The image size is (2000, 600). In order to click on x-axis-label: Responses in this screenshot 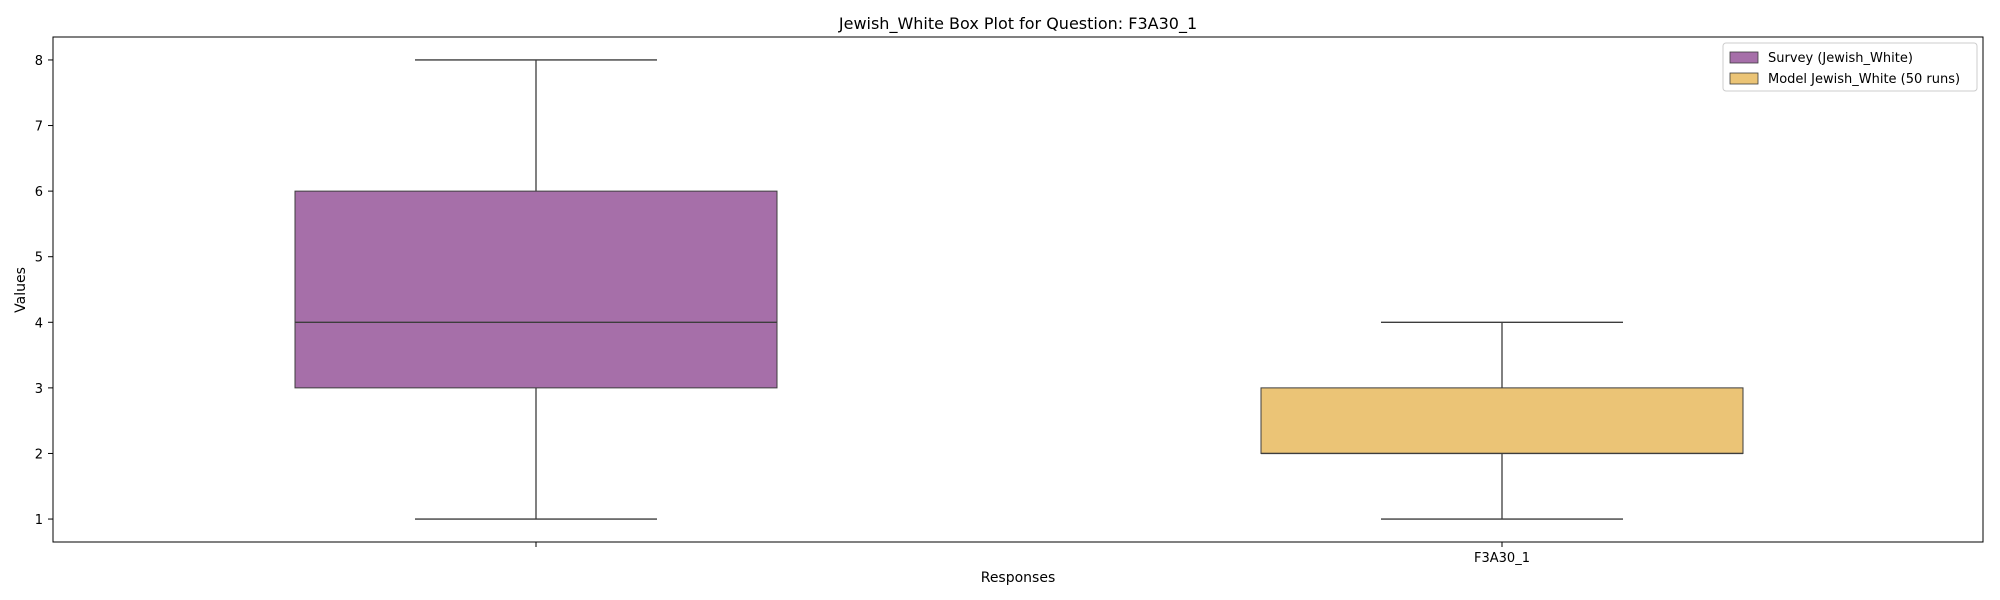, I will do `click(1018, 578)`.